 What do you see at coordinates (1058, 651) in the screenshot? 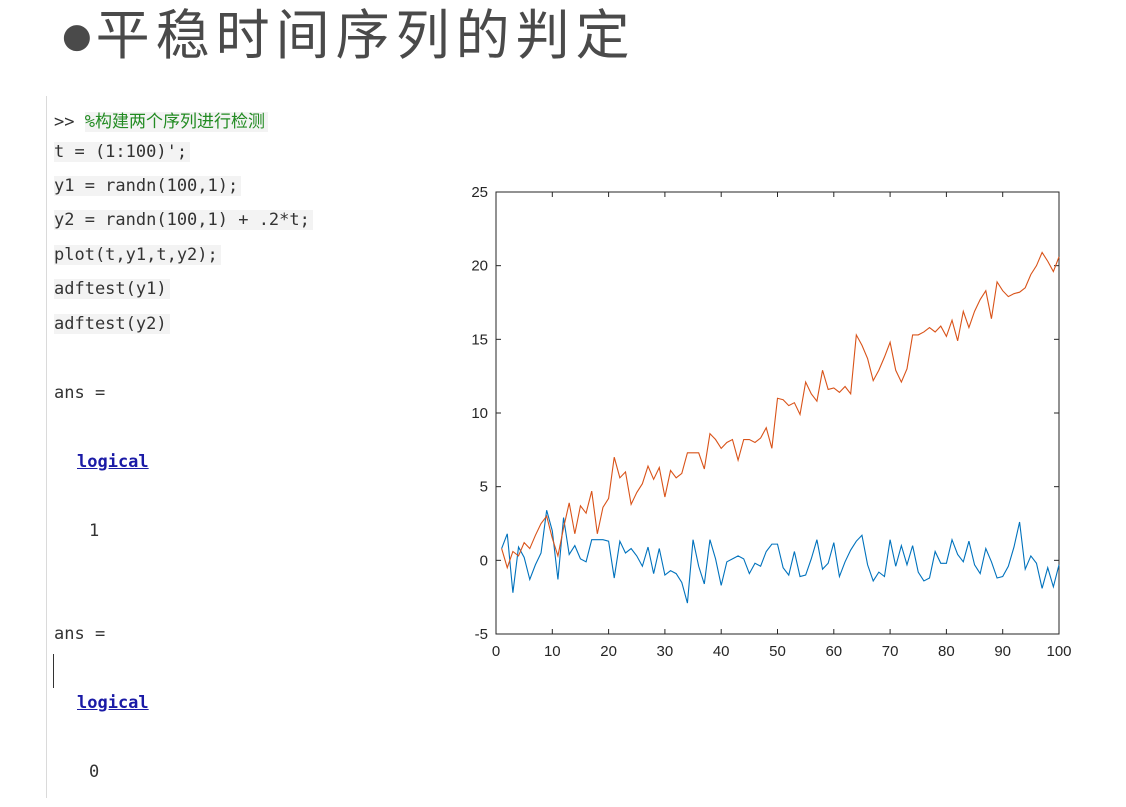
I see `x-tick-label: 100` at bounding box center [1058, 651].